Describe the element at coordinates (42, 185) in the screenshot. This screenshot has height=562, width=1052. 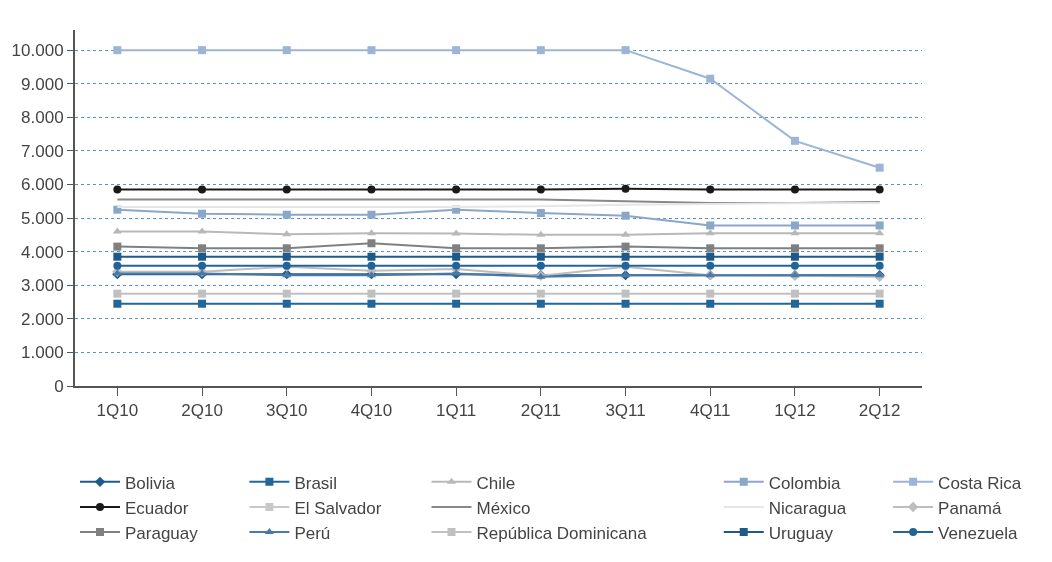
I see `y-tick-label: 6.000` at that location.